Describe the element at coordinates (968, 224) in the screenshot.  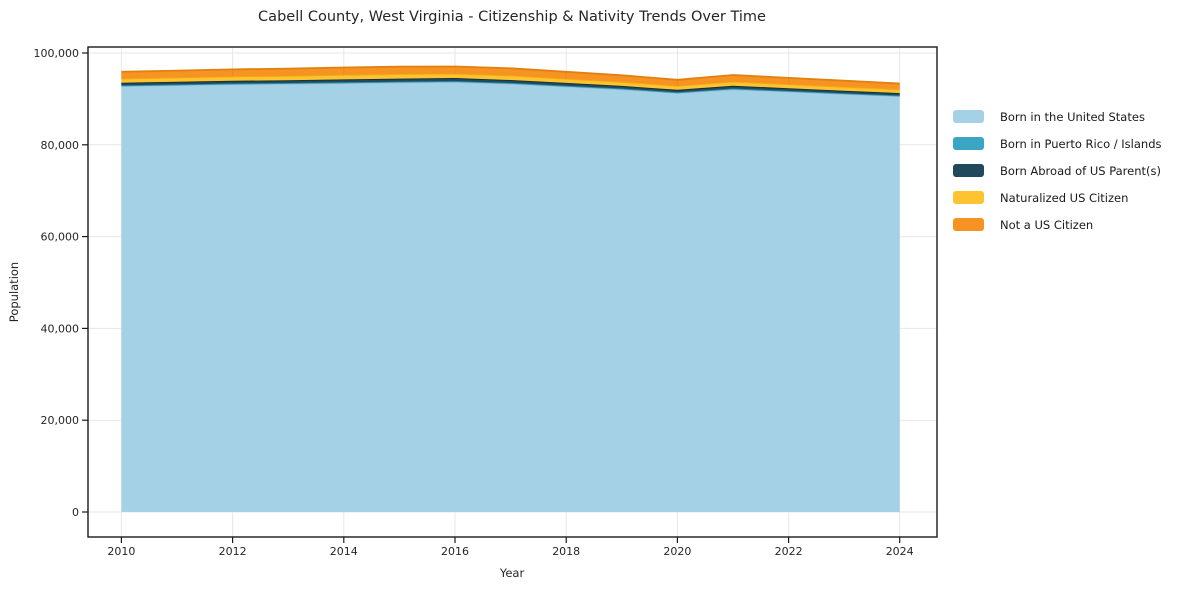
I see `legend-swatch-not-citizen` at that location.